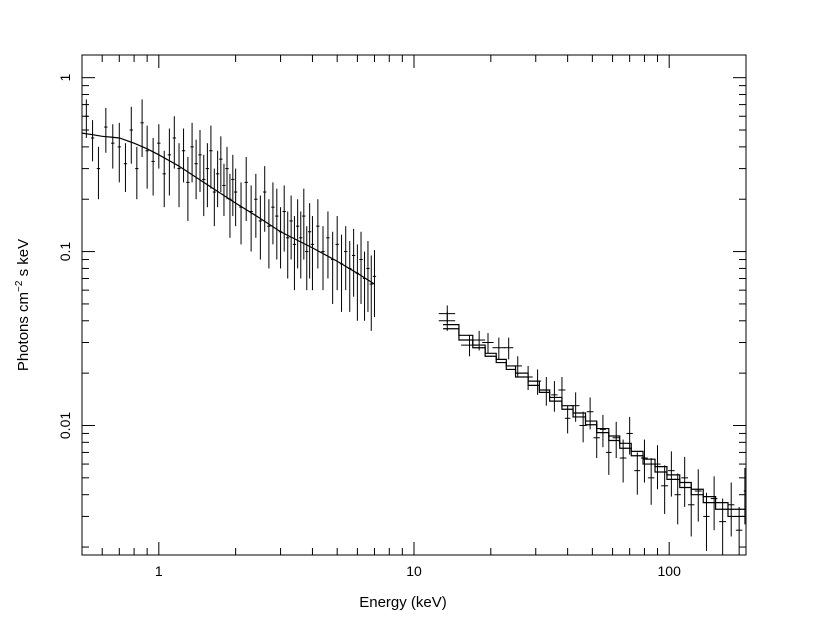  Describe the element at coordinates (670, 571) in the screenshot. I see `x-tick-label: 100` at that location.